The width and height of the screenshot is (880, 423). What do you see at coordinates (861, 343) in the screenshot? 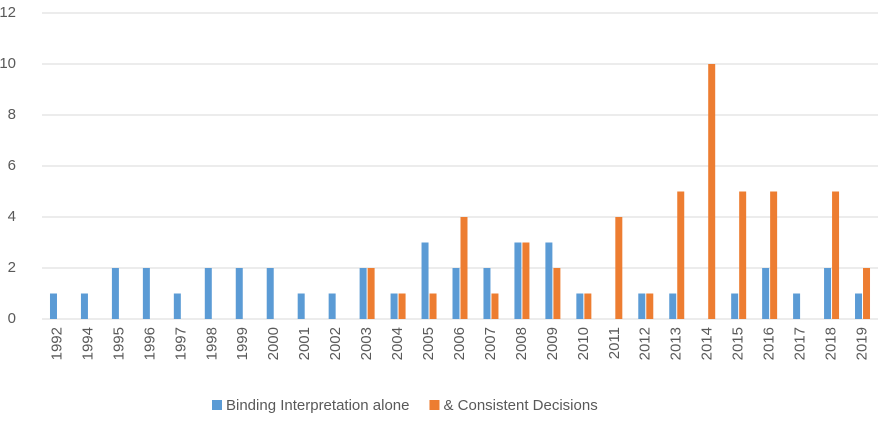
I see `x-tick-label: 2019` at bounding box center [861, 343].